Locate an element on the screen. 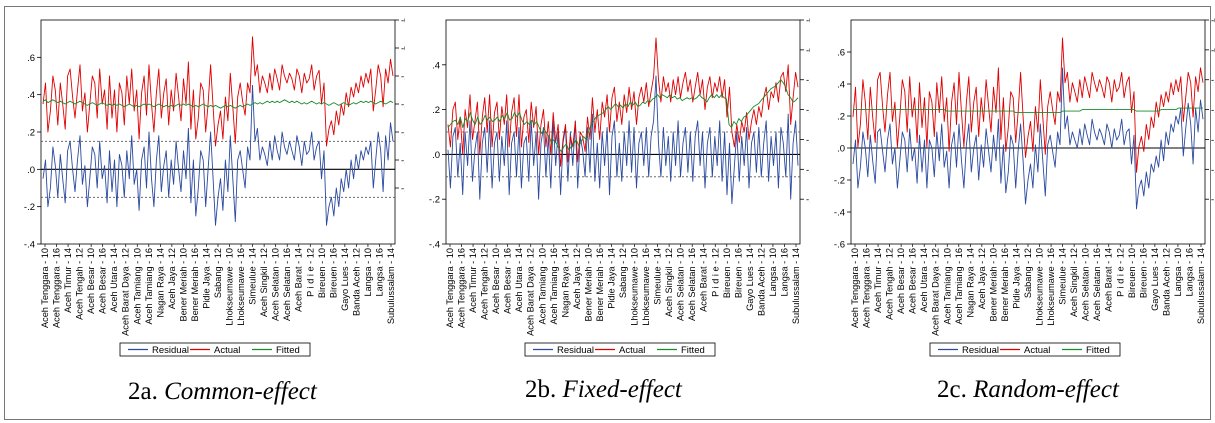 This screenshot has height=423, width=1215. left-tick-label: -.6 is located at coordinates (839, 245).